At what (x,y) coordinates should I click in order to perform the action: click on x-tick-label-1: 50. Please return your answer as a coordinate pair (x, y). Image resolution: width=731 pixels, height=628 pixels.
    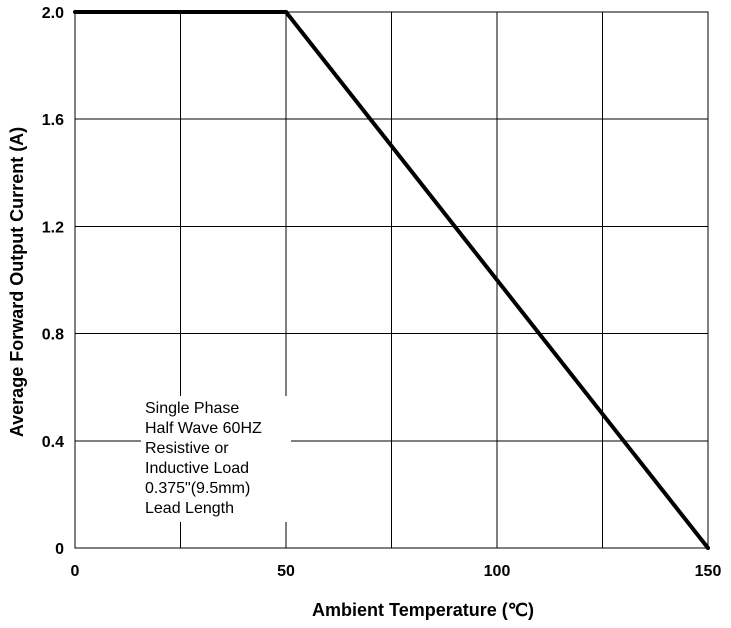
    Looking at the image, I should click on (286, 571).